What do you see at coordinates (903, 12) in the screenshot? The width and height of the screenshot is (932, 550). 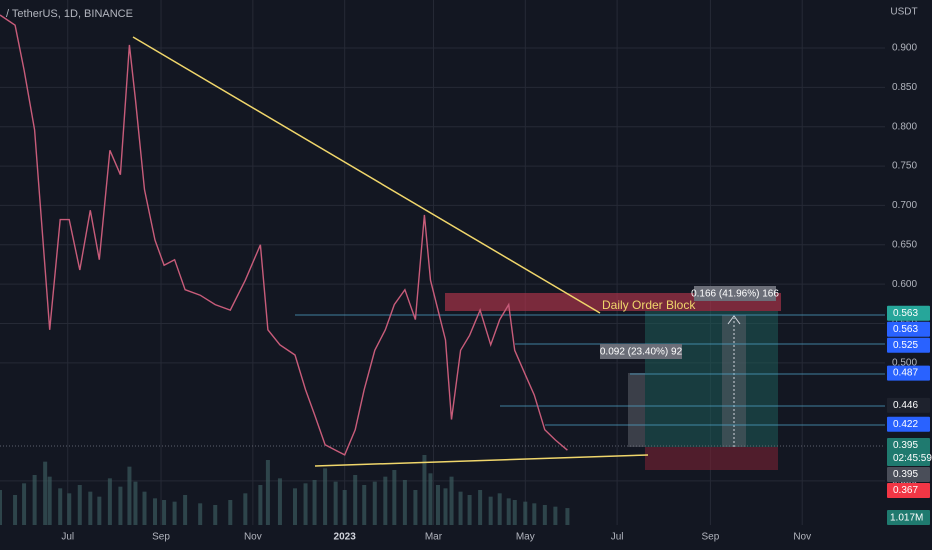 I see `currency: USDT` at bounding box center [903, 12].